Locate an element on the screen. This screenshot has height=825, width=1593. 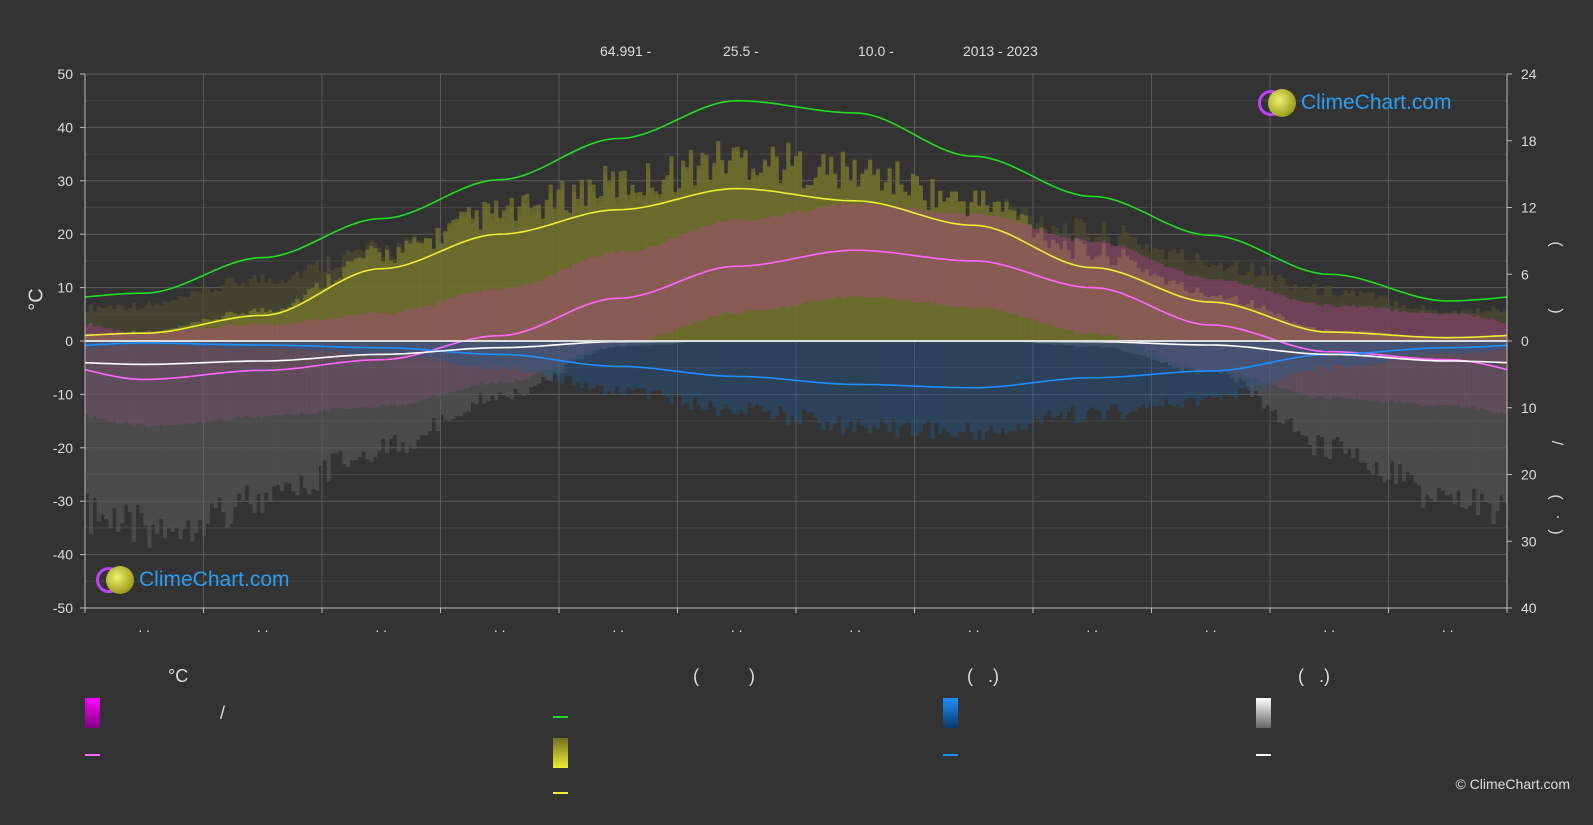
header-temp: 25.5 - is located at coordinates (741, 51).